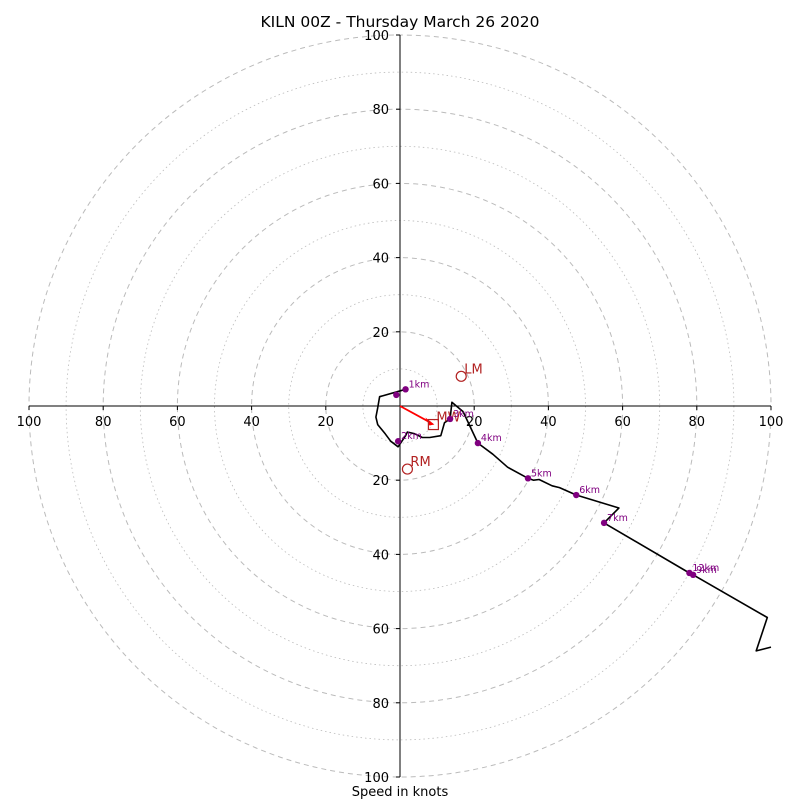 The image size is (800, 800). What do you see at coordinates (589, 490) in the screenshot?
I see `height-label: 6km` at bounding box center [589, 490].